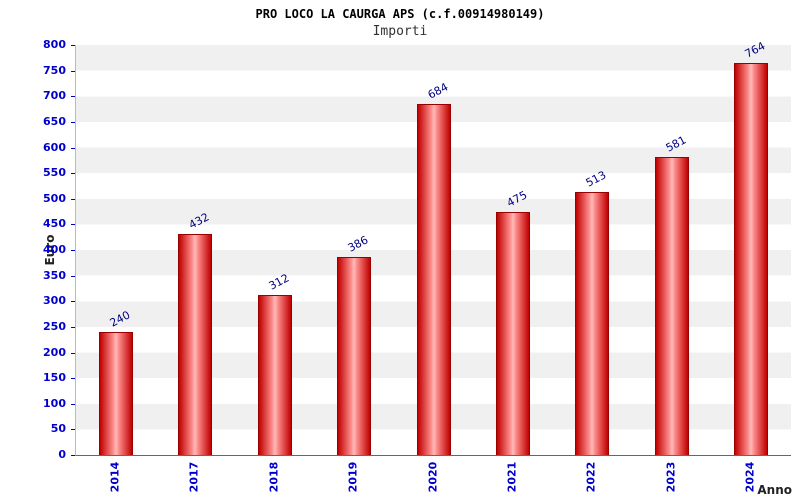 The height and width of the screenshot is (500, 800). Describe the element at coordinates (354, 356) in the screenshot. I see `bar-2019` at that location.